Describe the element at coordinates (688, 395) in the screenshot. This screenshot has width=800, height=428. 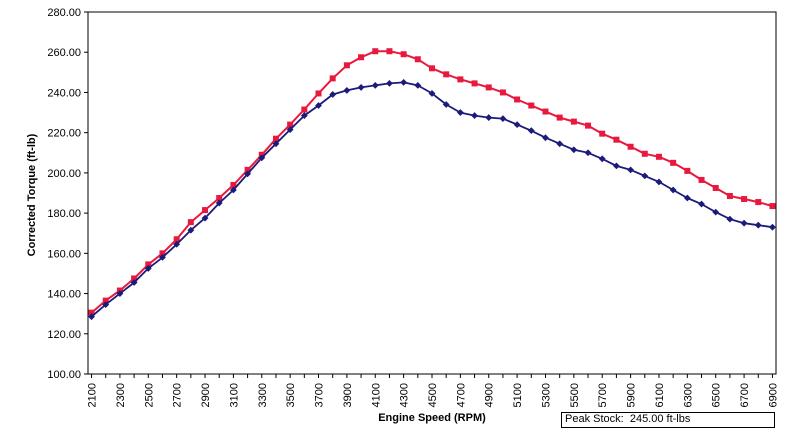
I see `x-tick-label: 6300` at that location.